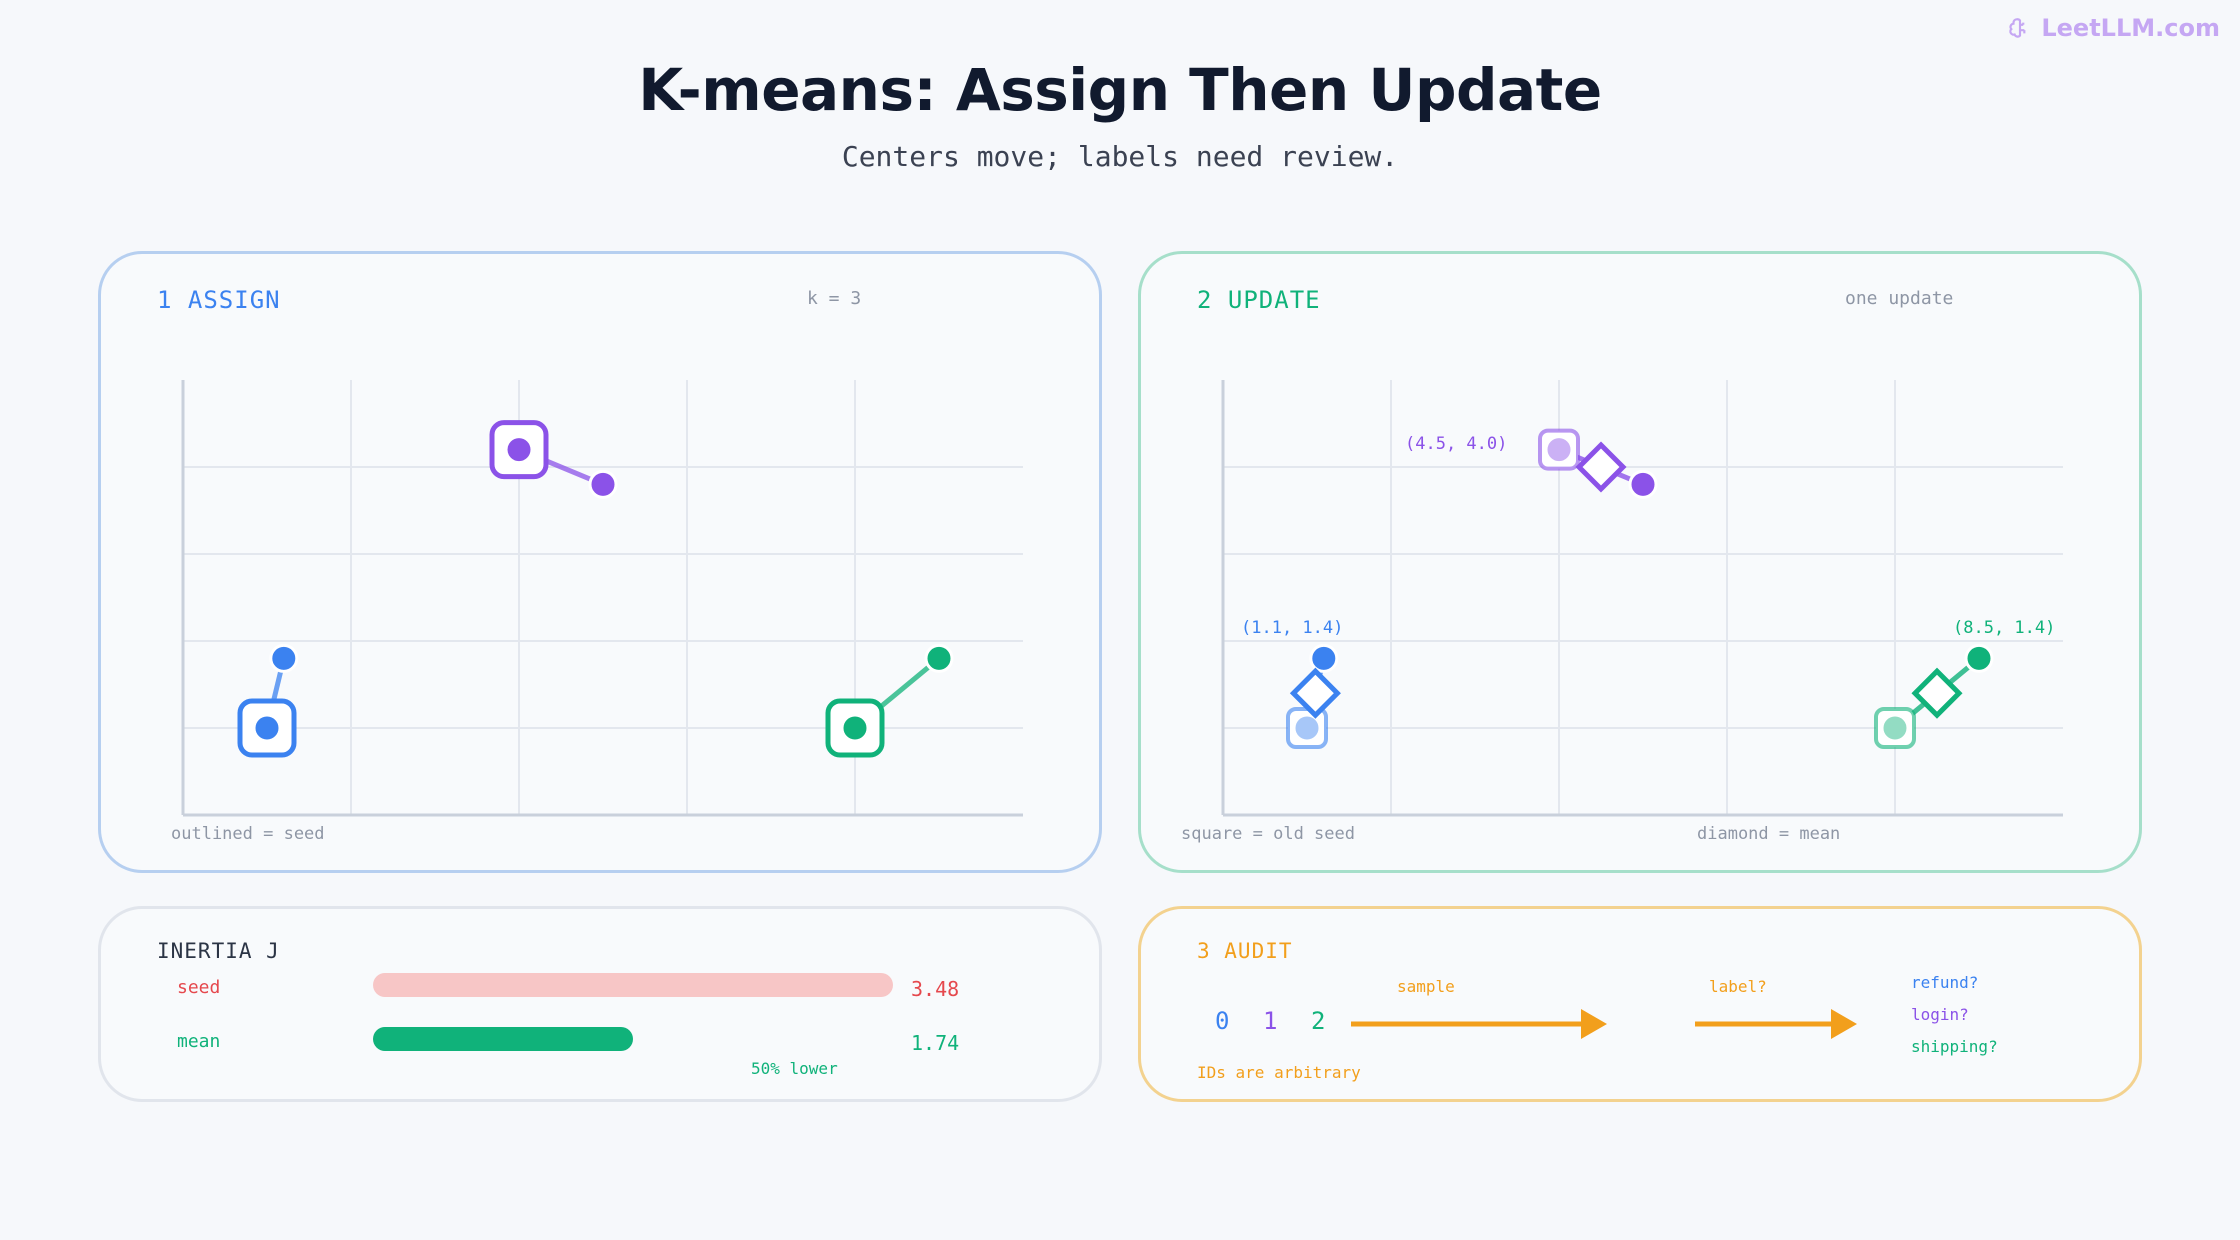 The height and width of the screenshot is (1240, 2240). What do you see at coordinates (1270, 1021) in the screenshot?
I see `cluster-id-1: 1` at bounding box center [1270, 1021].